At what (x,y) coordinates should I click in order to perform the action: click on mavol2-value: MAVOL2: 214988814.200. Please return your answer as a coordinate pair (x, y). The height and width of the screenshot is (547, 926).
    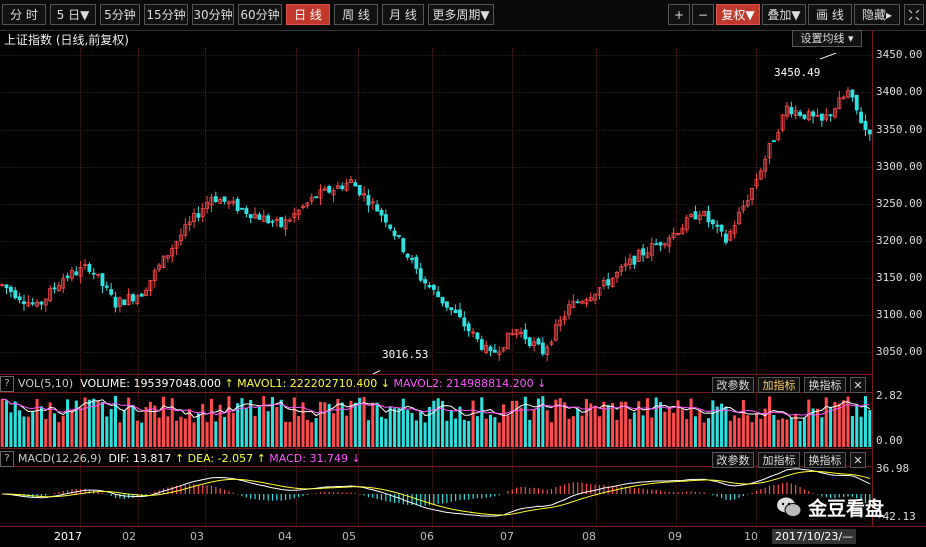
    Looking at the image, I should click on (463, 383).